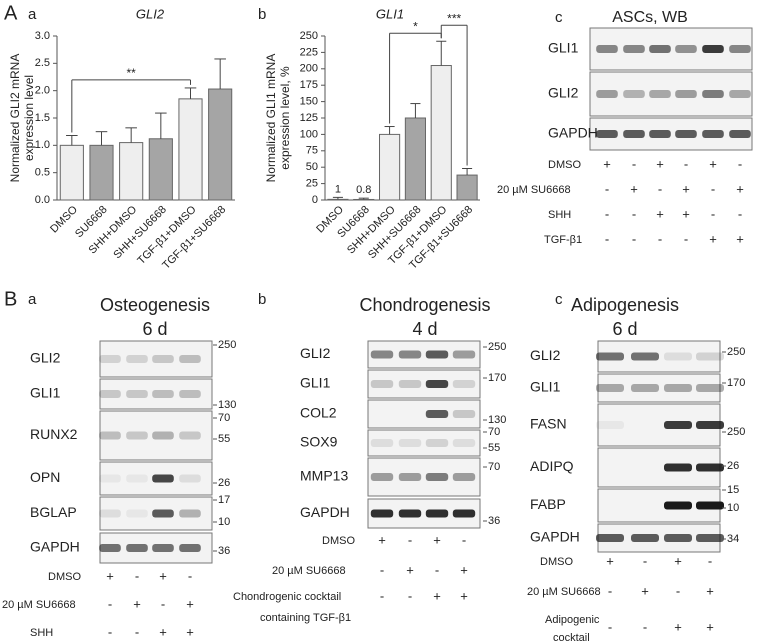  Describe the element at coordinates (15, 118) in the screenshot. I see `y-axis-label: Normalized GLI2 mRNA` at that location.